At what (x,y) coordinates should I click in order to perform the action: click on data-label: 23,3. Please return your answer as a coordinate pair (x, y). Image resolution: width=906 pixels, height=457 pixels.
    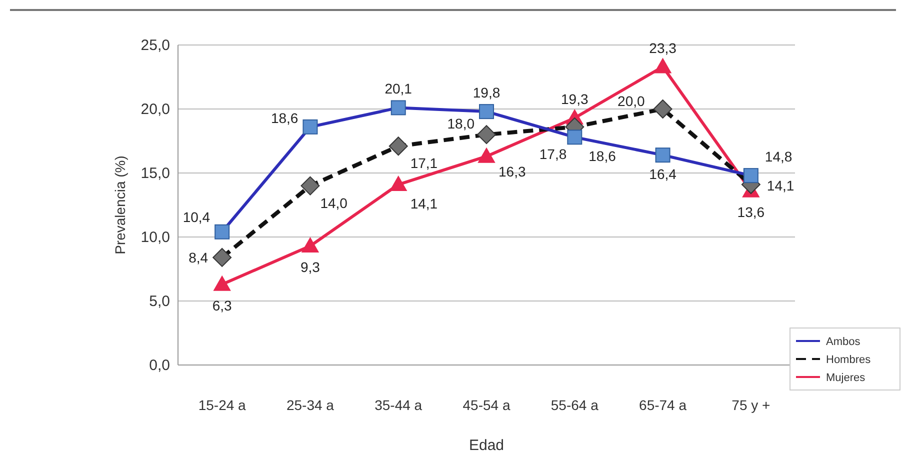
    Looking at the image, I should click on (663, 48).